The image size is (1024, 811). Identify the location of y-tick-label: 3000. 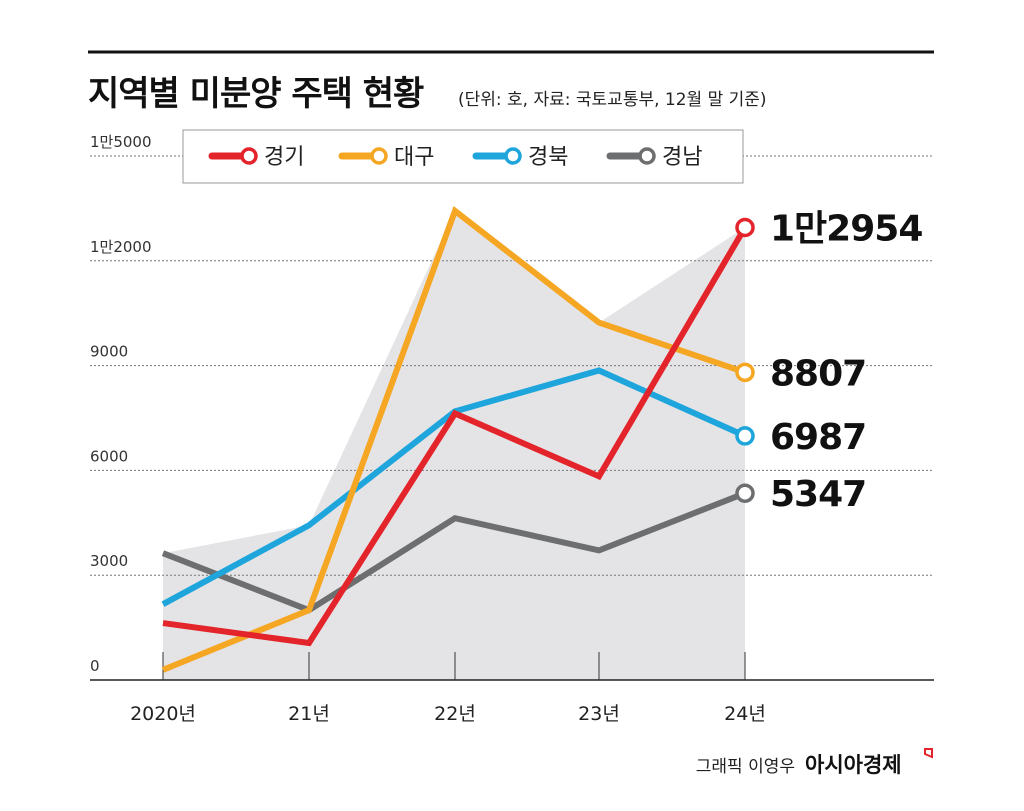
(109, 561).